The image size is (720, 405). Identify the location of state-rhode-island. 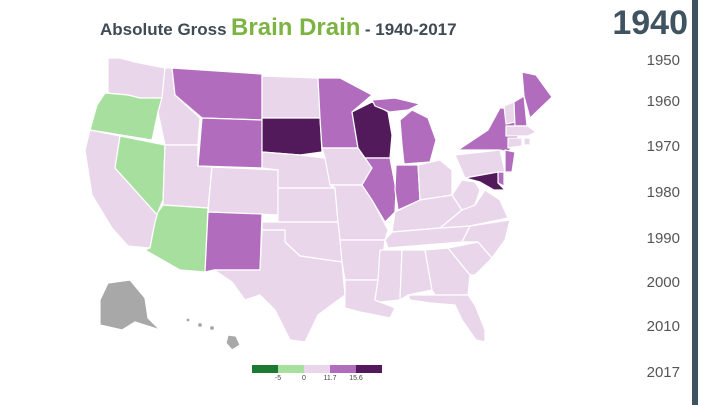
(527, 141).